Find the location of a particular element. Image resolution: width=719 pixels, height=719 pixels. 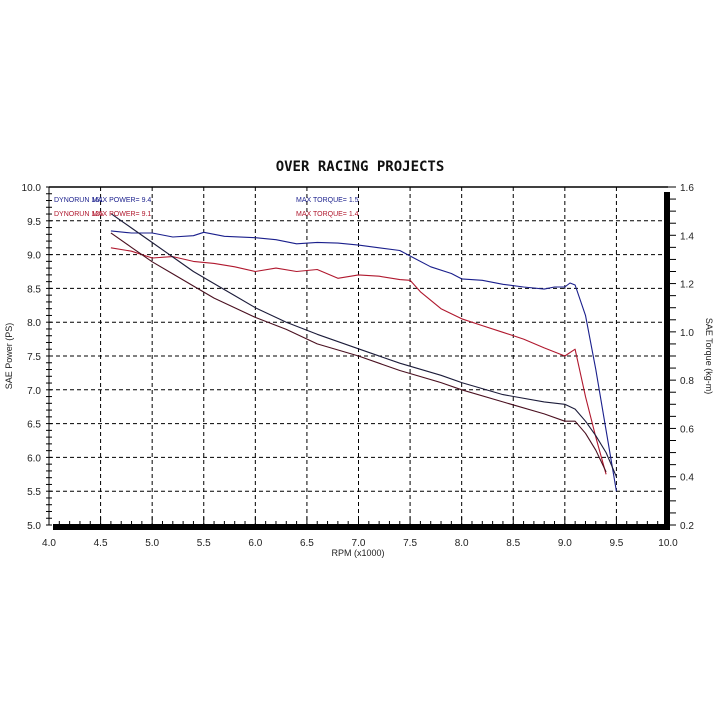

chart-title: OVER RACING PROJECTS is located at coordinates (360, 167).